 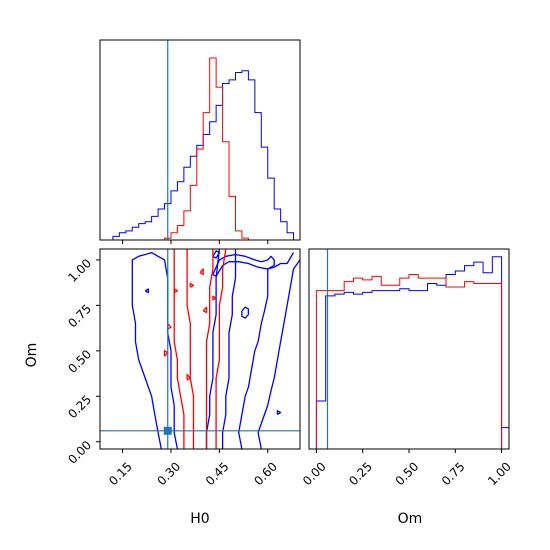 What do you see at coordinates (453, 473) in the screenshot?
I see `hist-om-xtick-label-3: 0.75` at bounding box center [453, 473].